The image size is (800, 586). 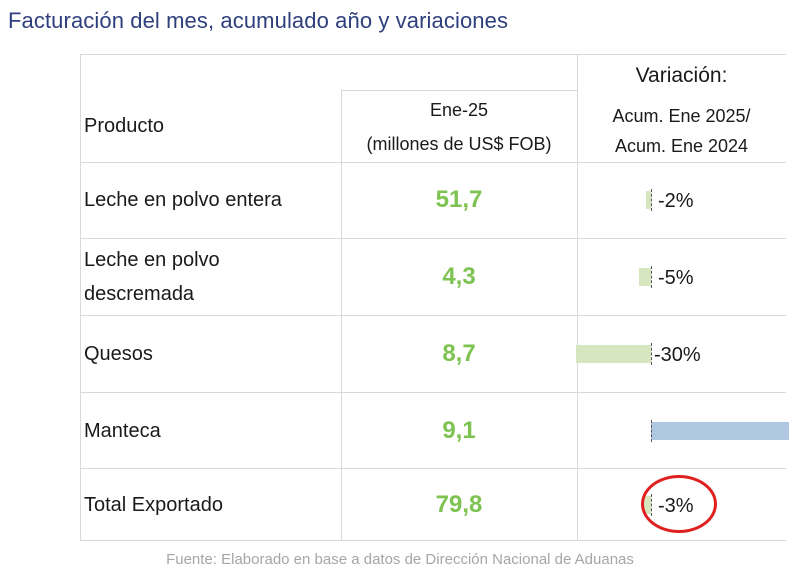 I want to click on value-cell: 9,1, so click(x=459, y=430).